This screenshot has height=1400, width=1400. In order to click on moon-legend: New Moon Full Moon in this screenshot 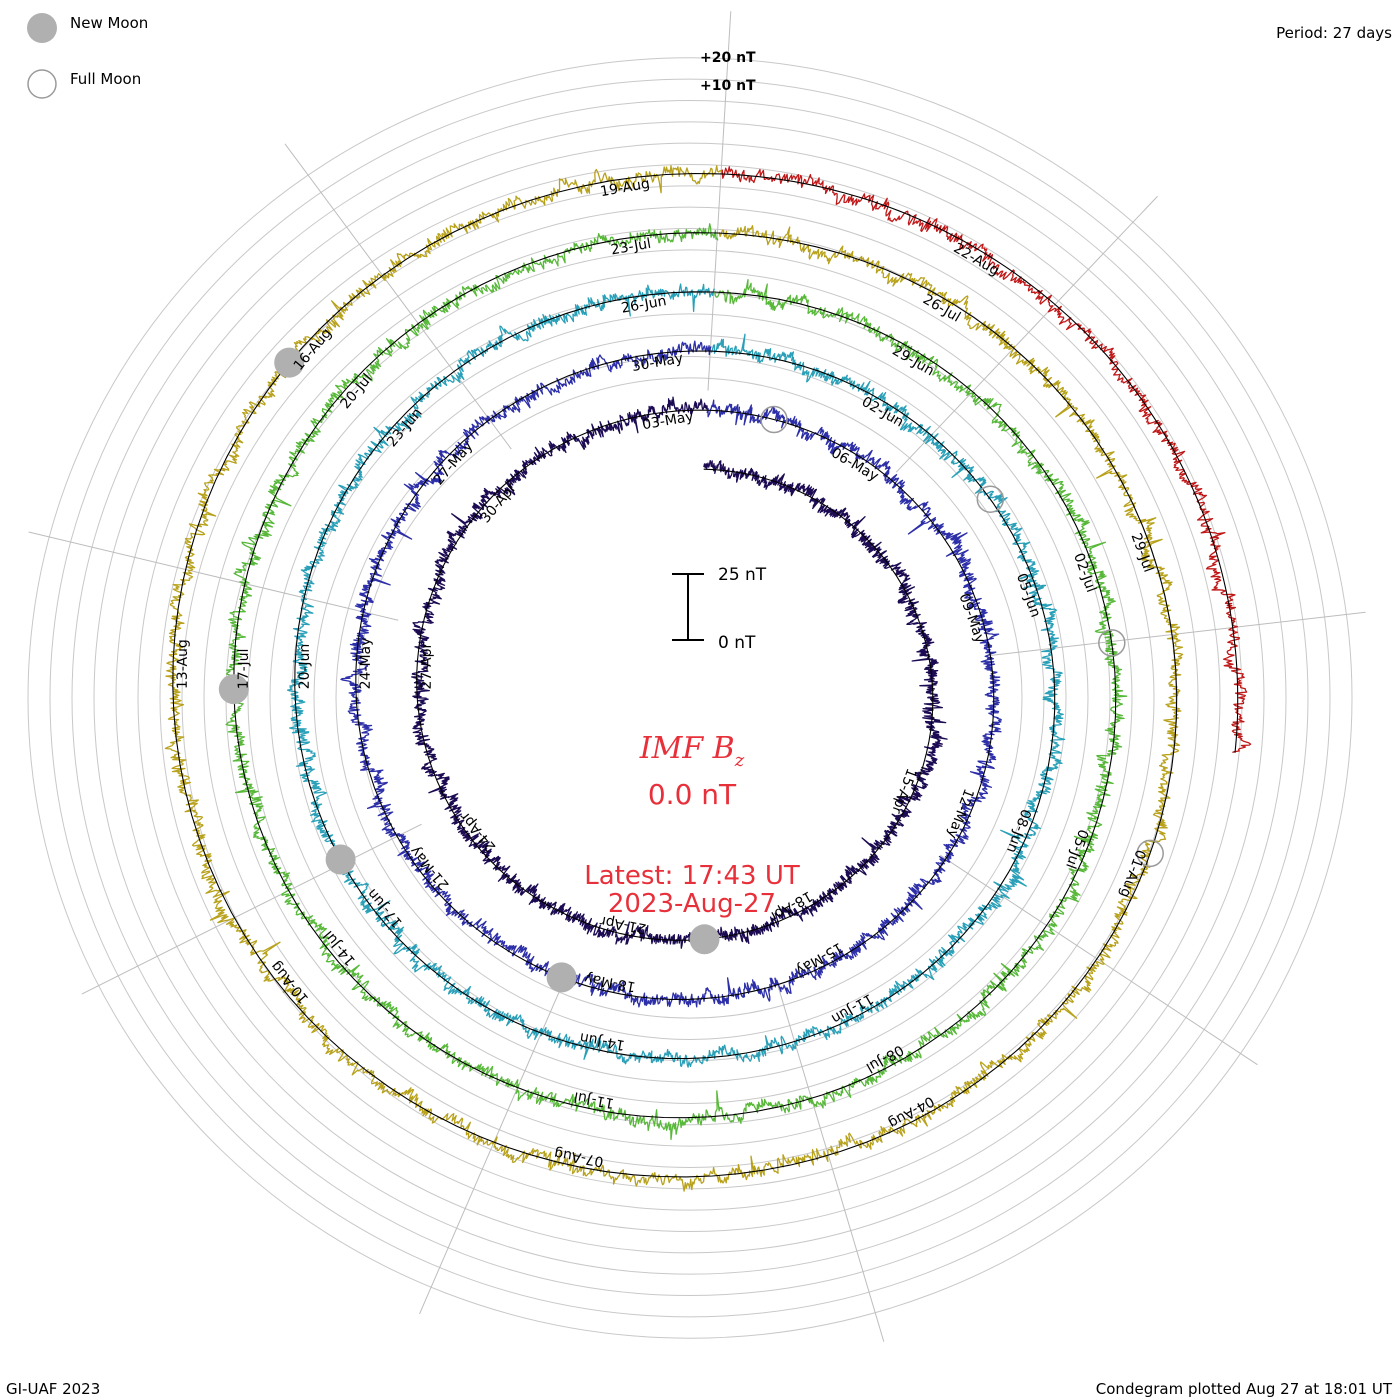, I will do `click(87, 56)`.